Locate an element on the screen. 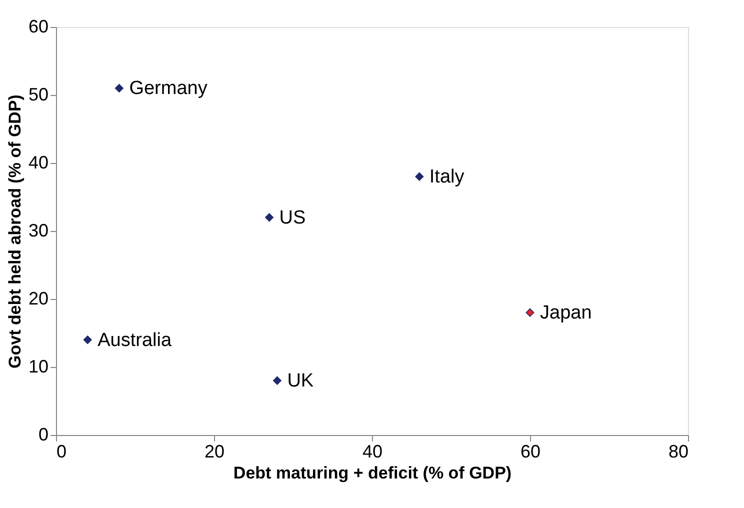  y-tick-label: 40 is located at coordinates (38, 162).